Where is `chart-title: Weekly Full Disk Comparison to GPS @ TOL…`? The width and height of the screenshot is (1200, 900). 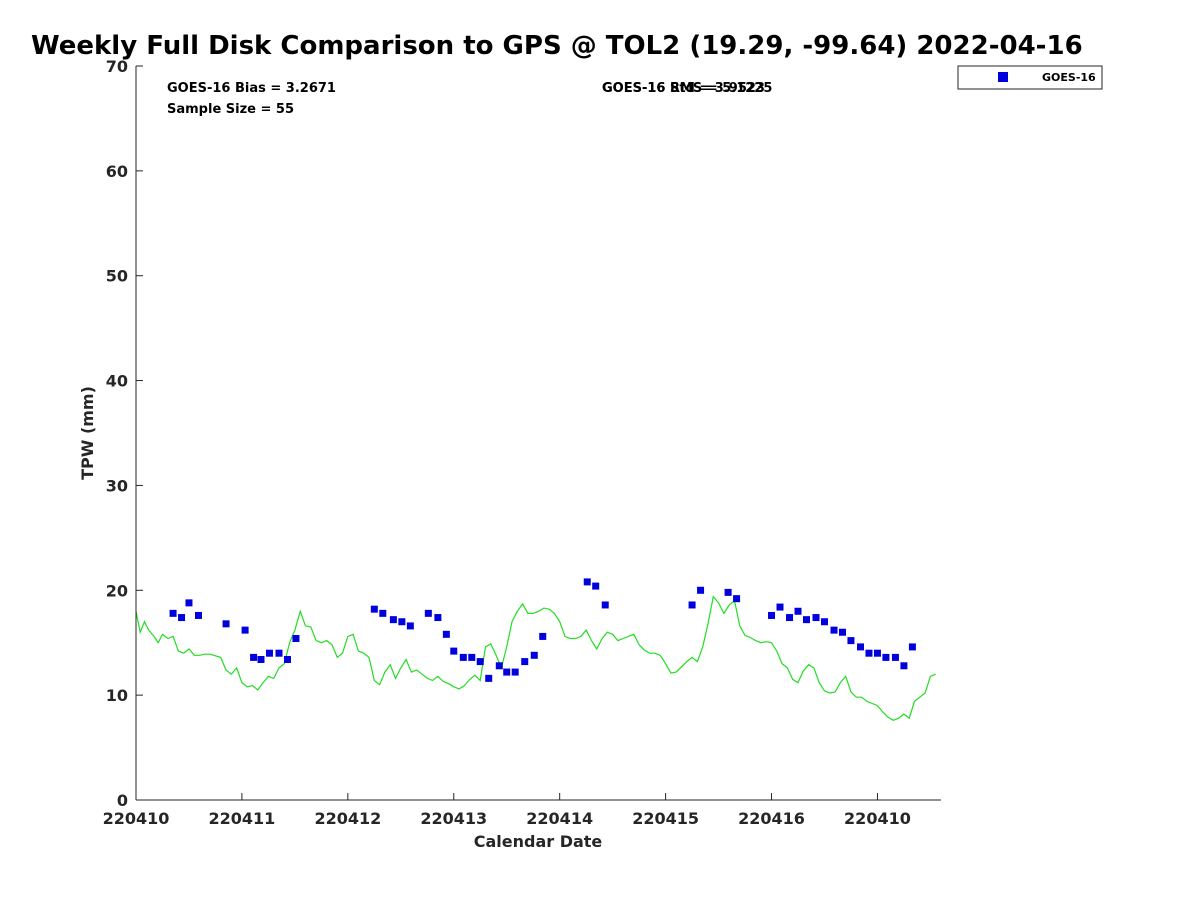
chart-title: Weekly Full Disk Comparison to GPS @ TOL… is located at coordinates (557, 46).